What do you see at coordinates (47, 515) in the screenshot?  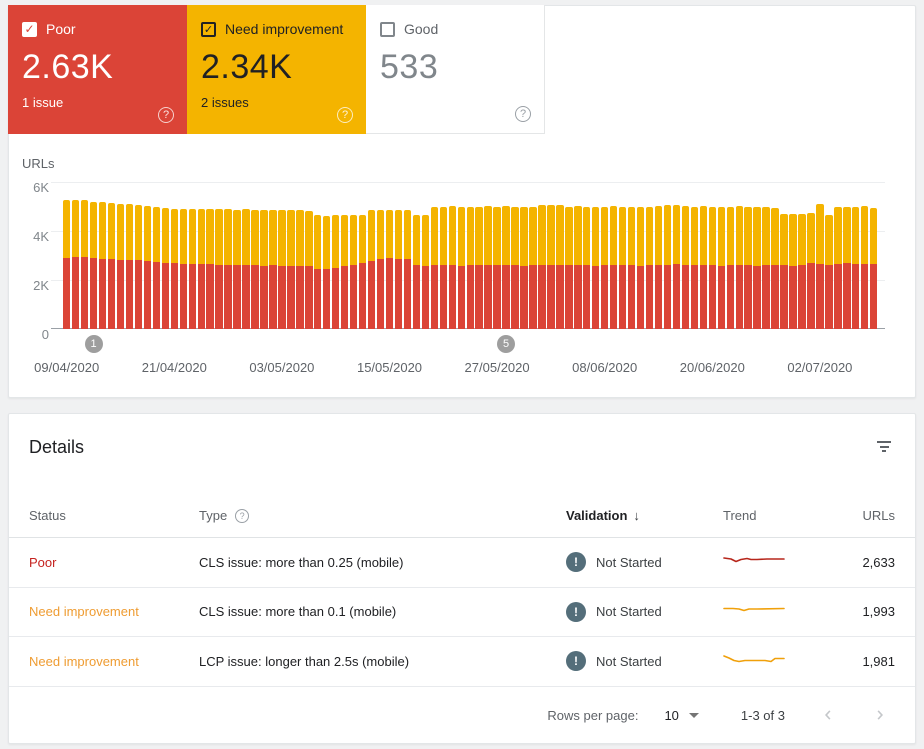 I see `column-header-status: Status` at bounding box center [47, 515].